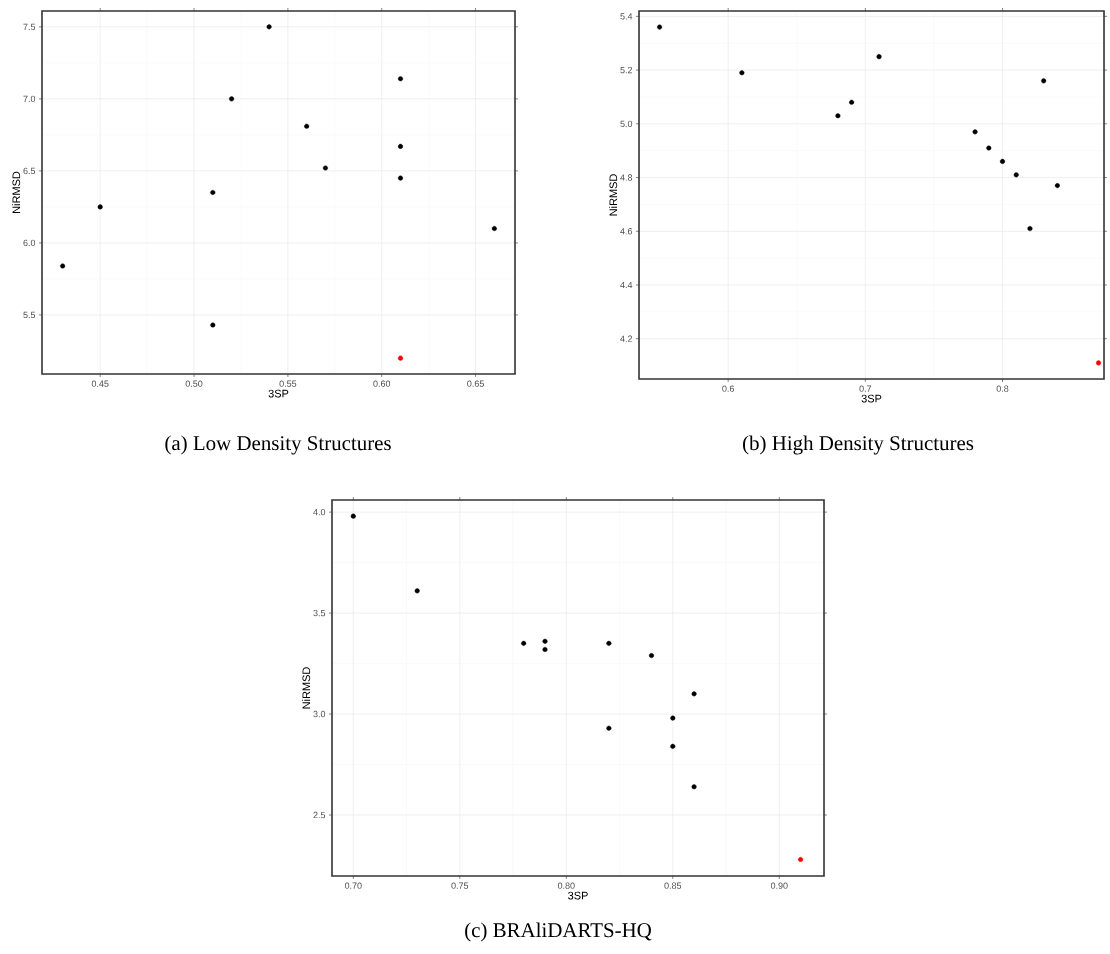  What do you see at coordinates (319, 512) in the screenshot?
I see `y-tick-label: 4.0` at bounding box center [319, 512].